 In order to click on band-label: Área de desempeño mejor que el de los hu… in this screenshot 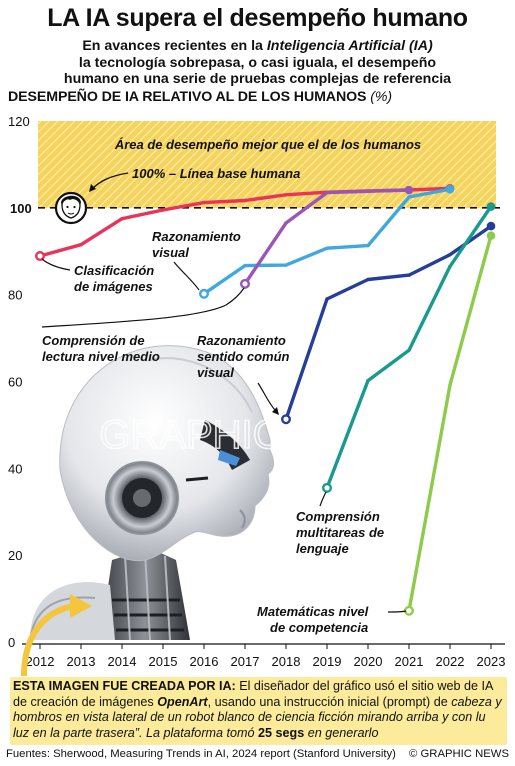, I will do `click(267, 144)`.